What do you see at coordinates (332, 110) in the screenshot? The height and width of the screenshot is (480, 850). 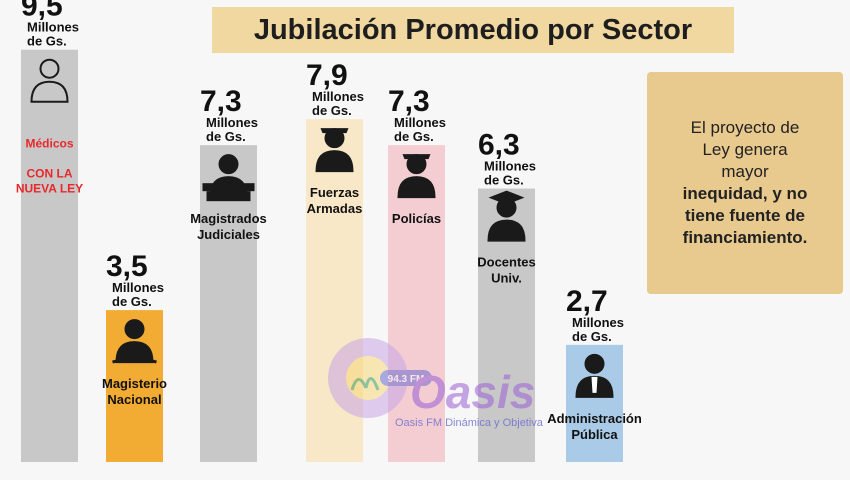 I see `unit-label-4-b: de Gs.` at bounding box center [332, 110].